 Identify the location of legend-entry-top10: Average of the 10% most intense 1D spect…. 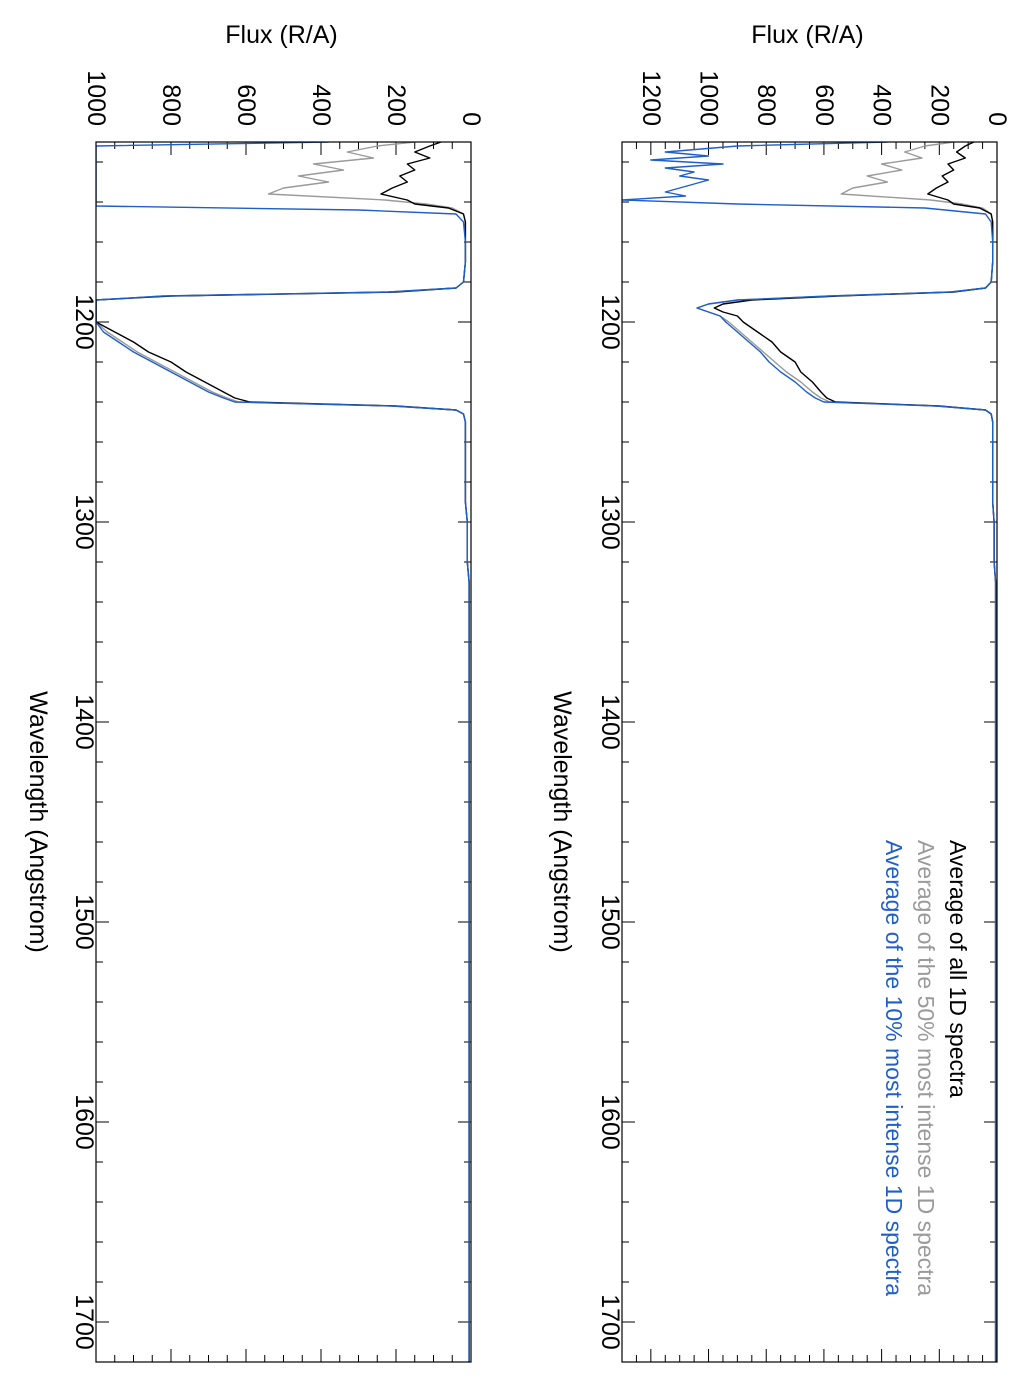
(894, 1068).